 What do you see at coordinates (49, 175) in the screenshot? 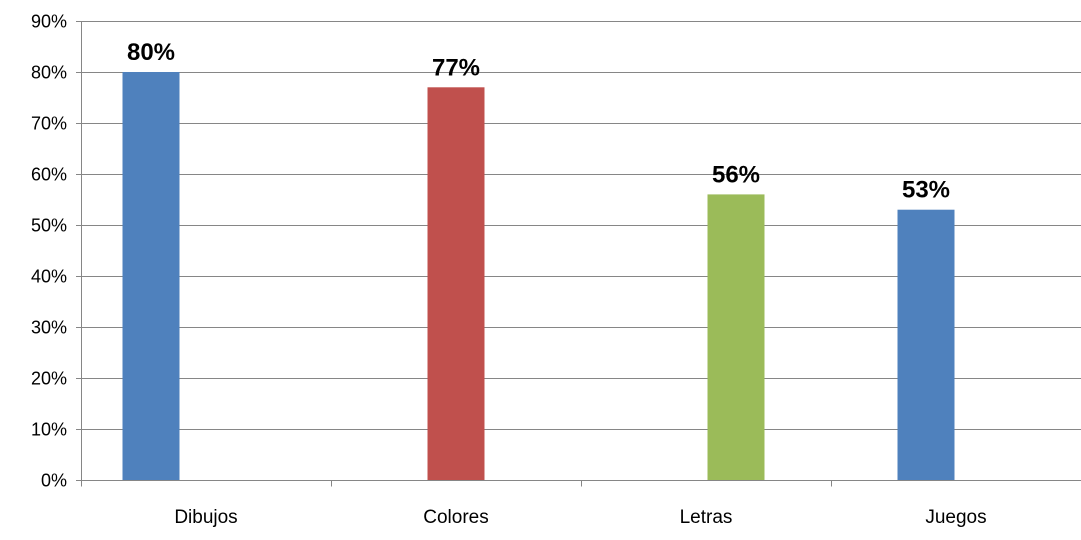
I see `y-tick-label: 60%` at bounding box center [49, 175].